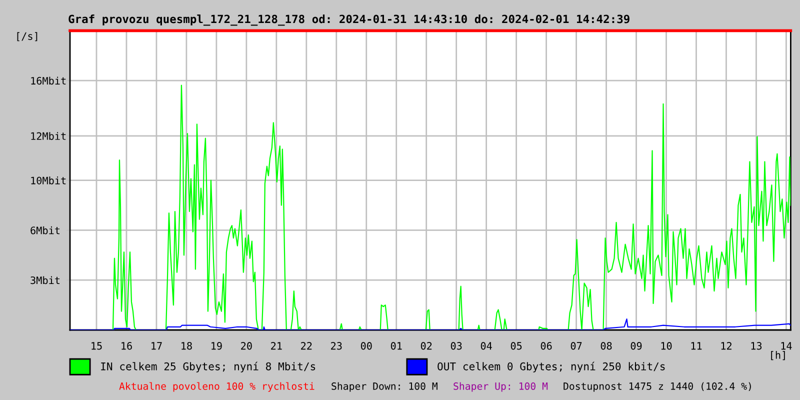  I want to click on x-tick-label: 22, so click(306, 346).